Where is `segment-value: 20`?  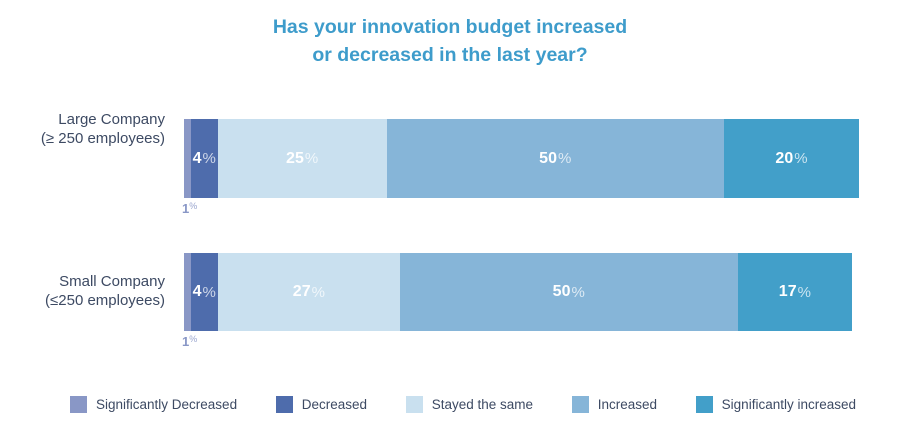
segment-value: 20 is located at coordinates (784, 158).